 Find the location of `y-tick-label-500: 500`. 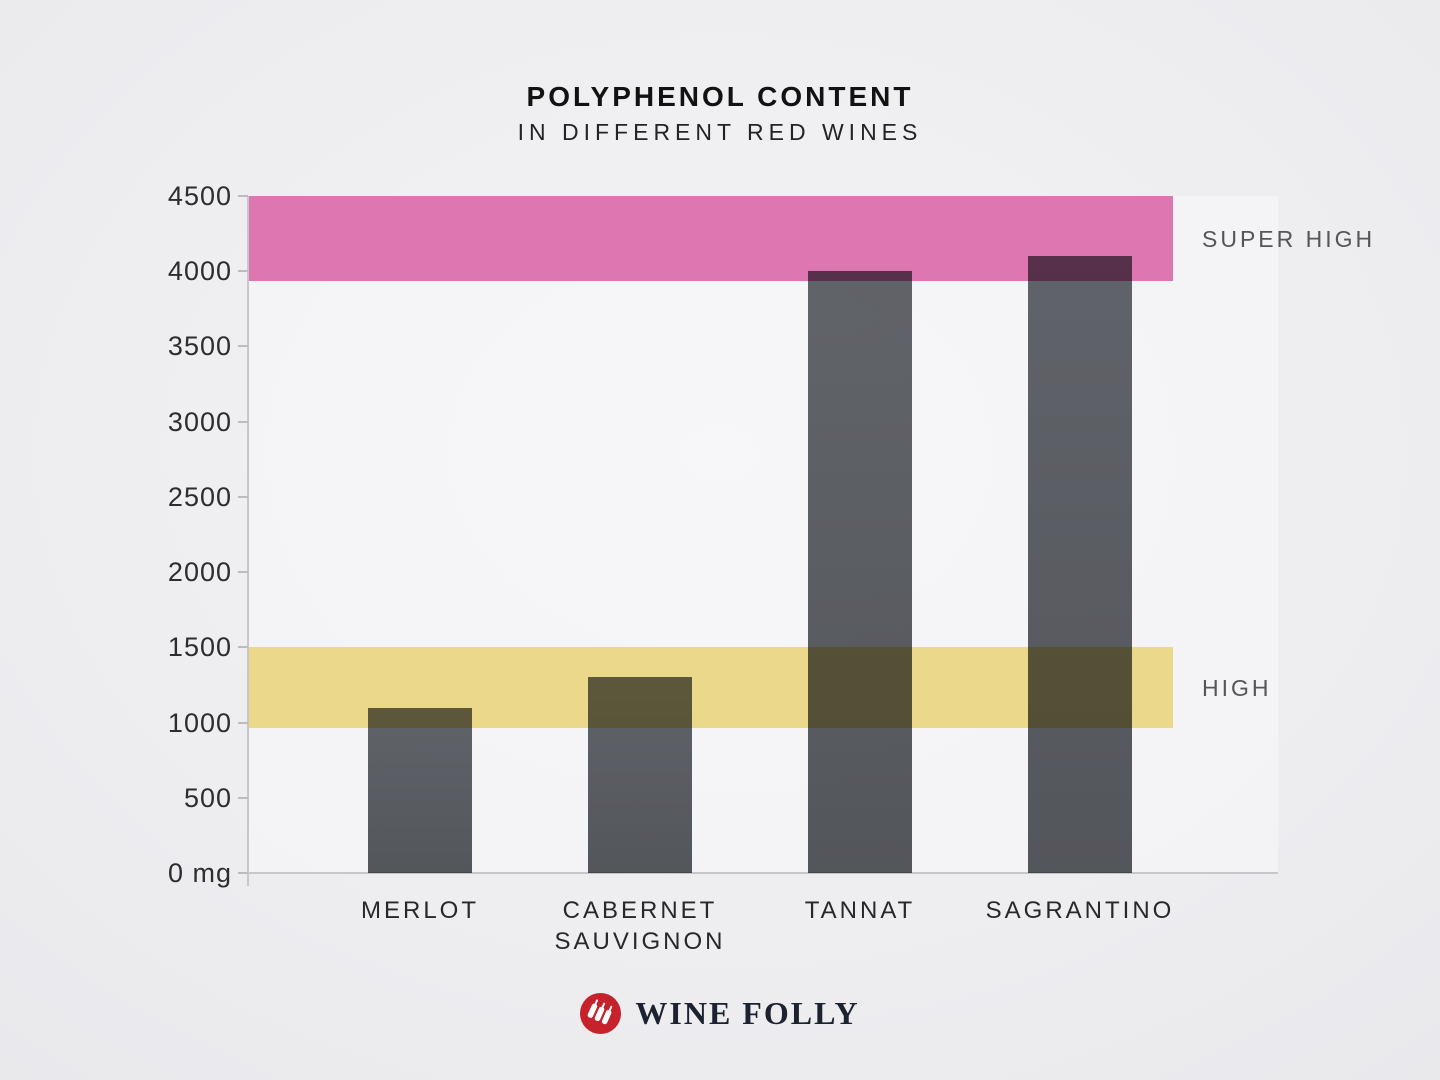

y-tick-label-500: 500 is located at coordinates (207, 797).